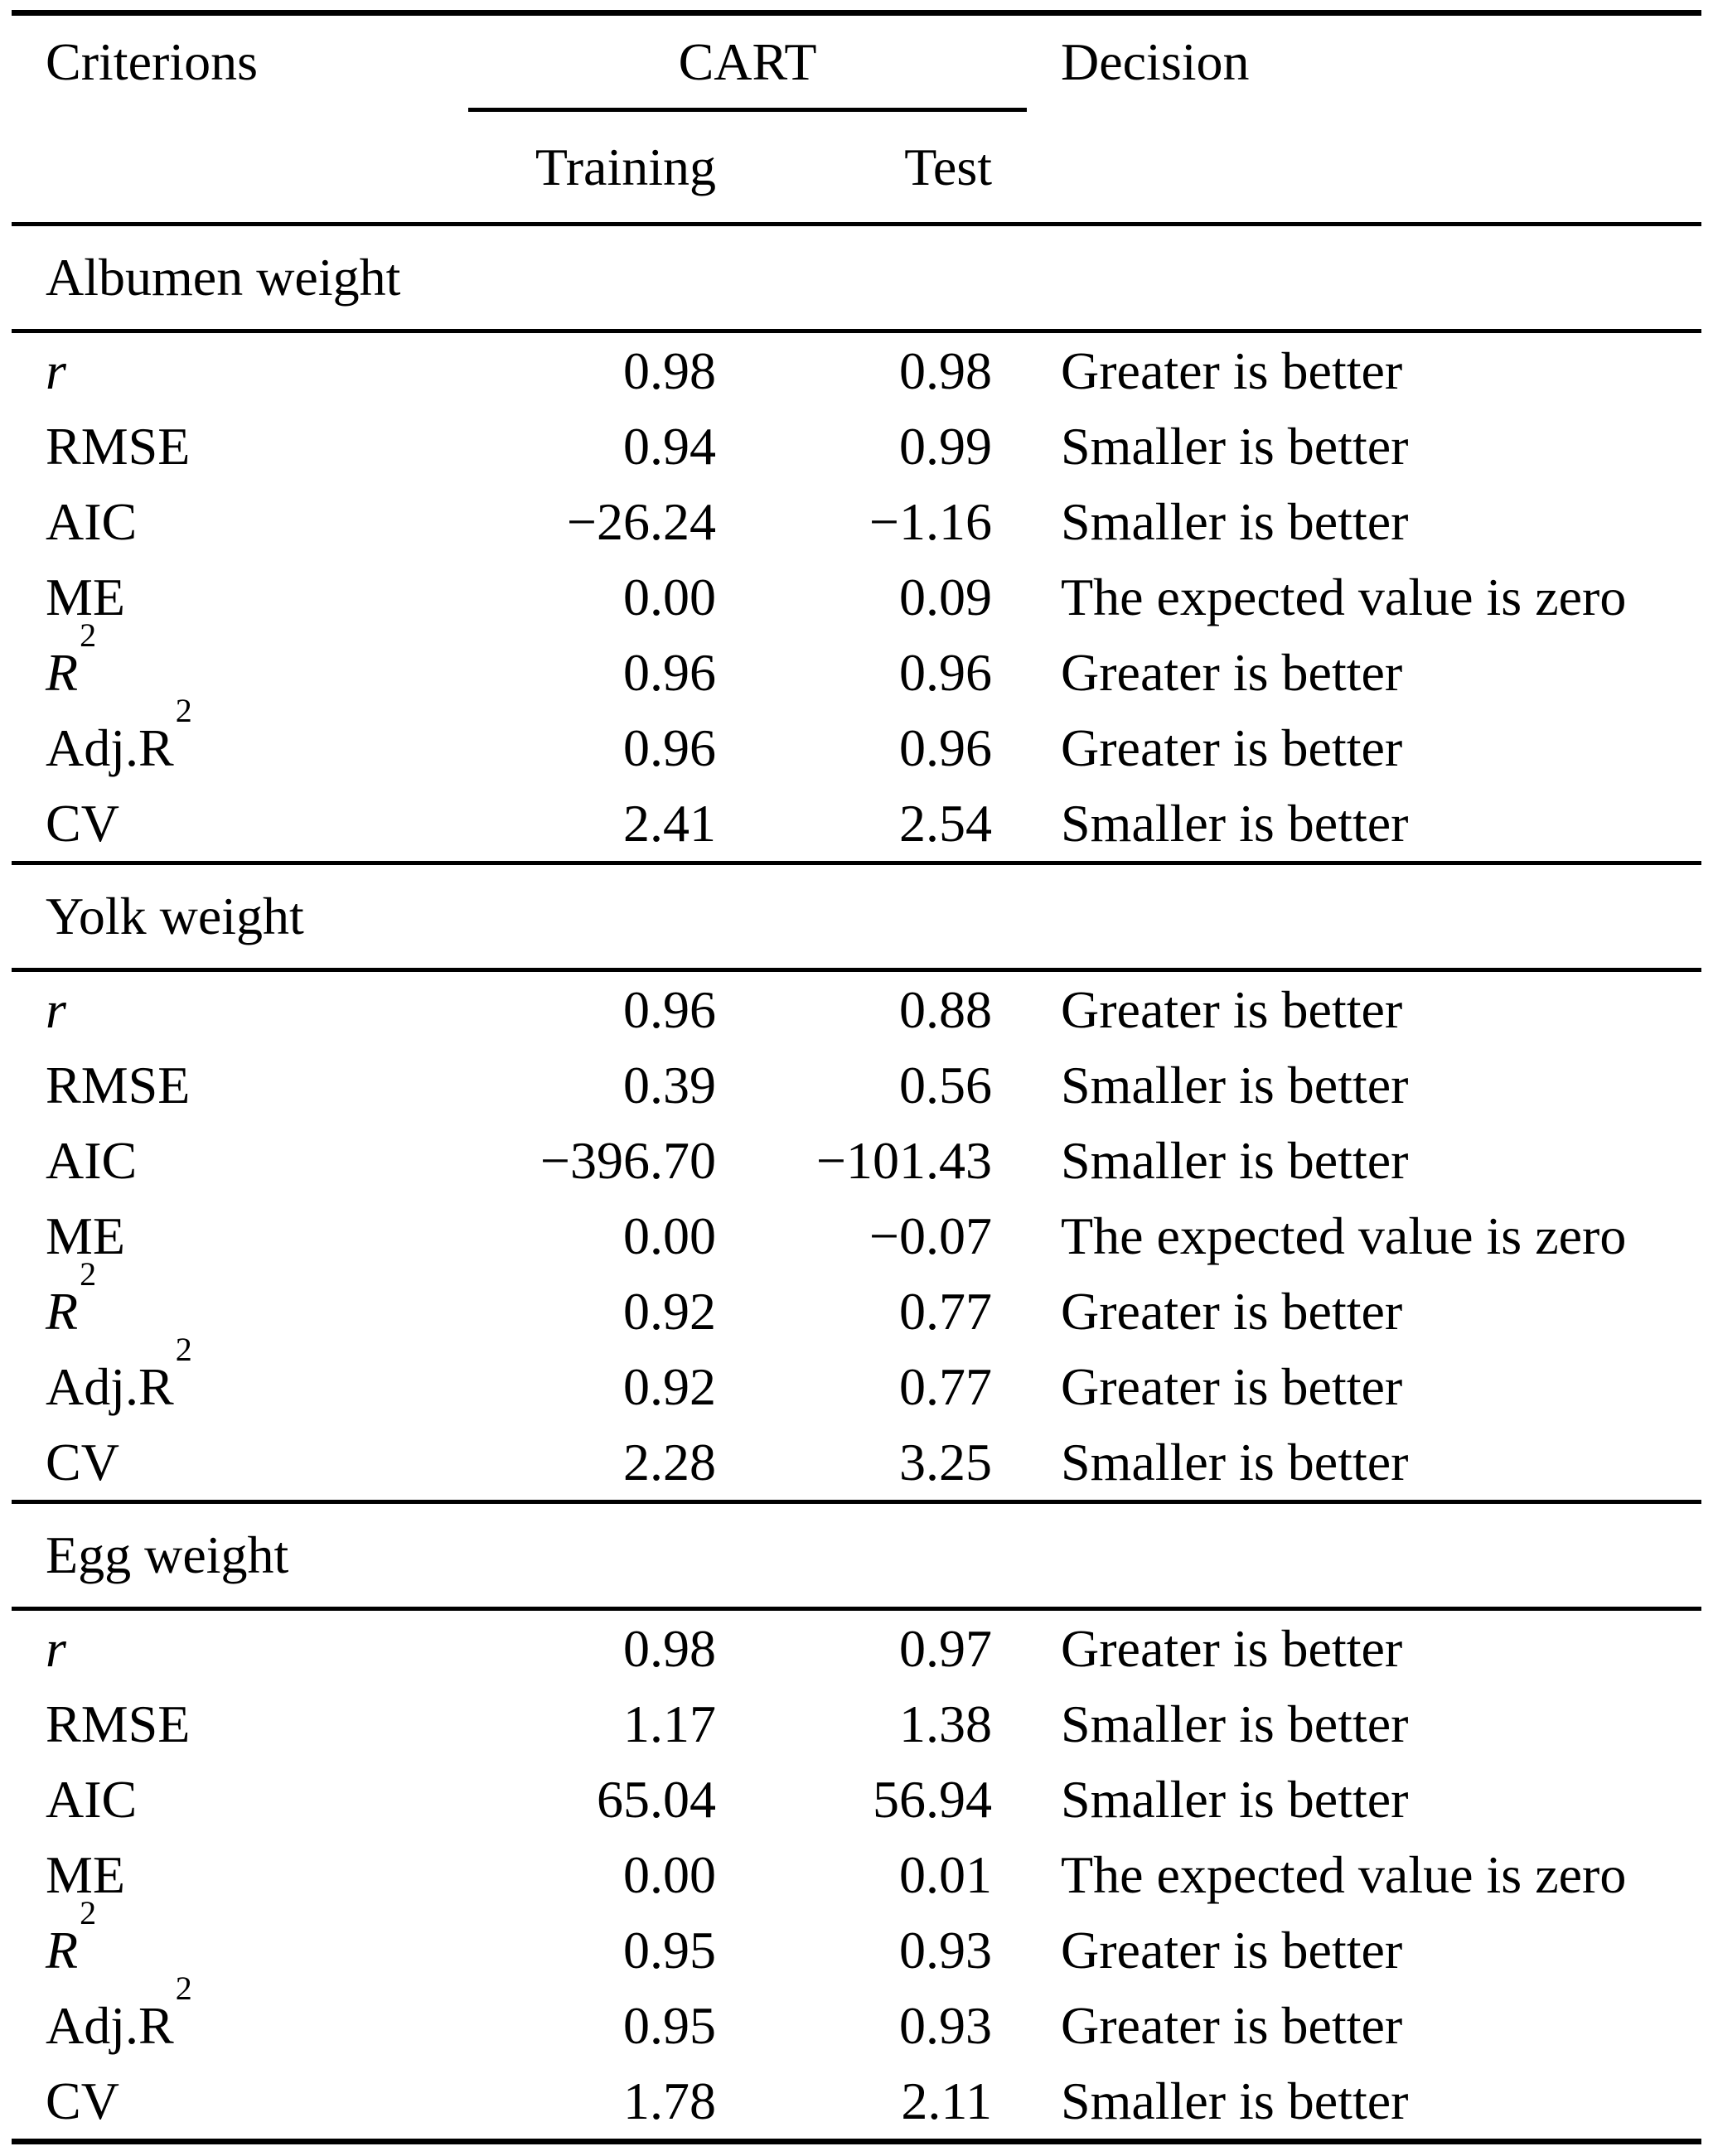 The height and width of the screenshot is (2156, 1713). What do you see at coordinates (856, 2017) in the screenshot?
I see `table-row: Adj.R2 0.95 0.93 Greater is better` at bounding box center [856, 2017].